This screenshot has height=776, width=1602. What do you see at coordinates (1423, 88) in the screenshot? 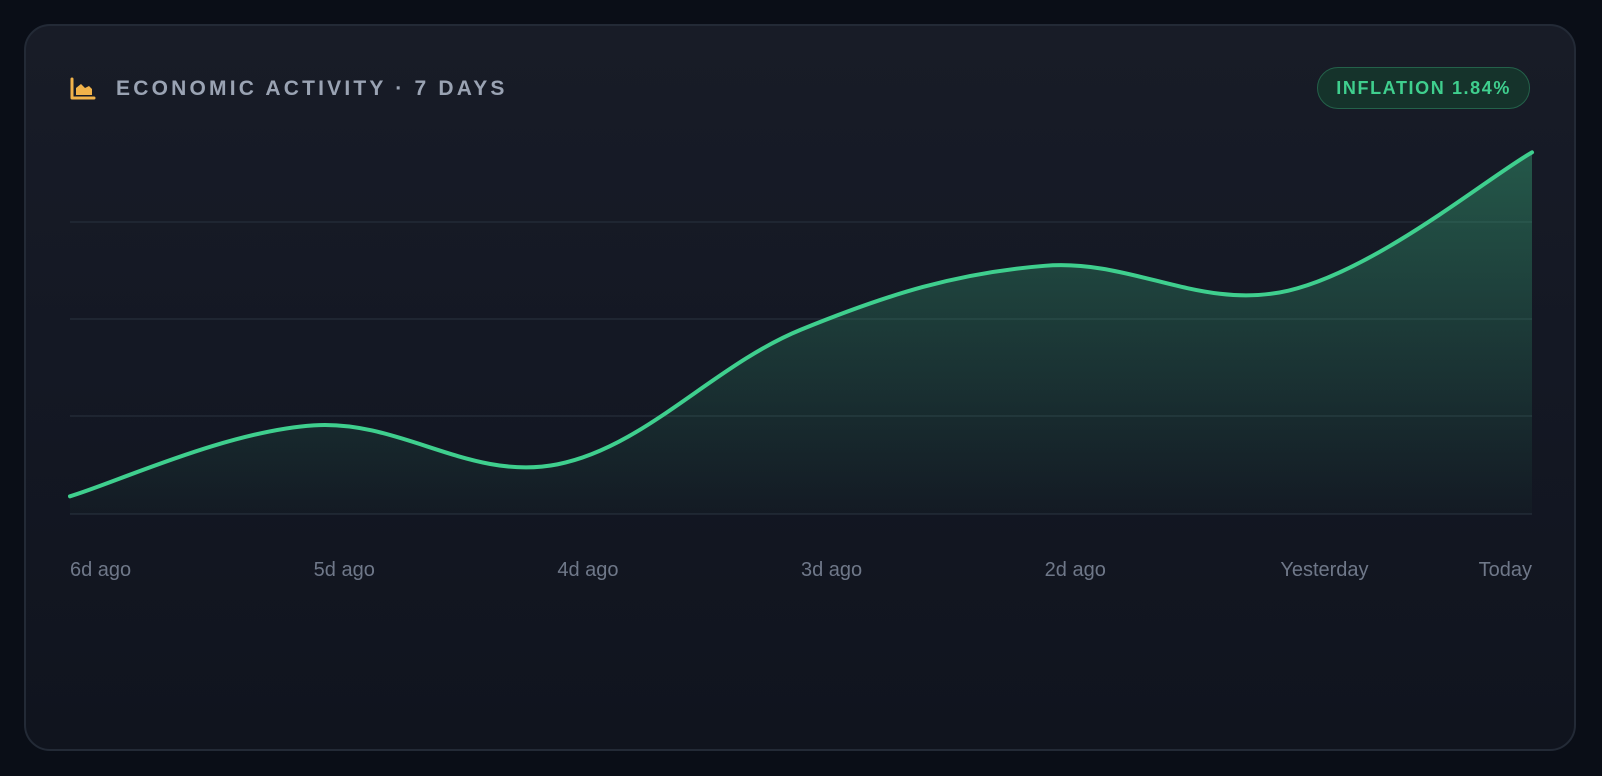
I see `inflation-badge: INFLATION 1.84%` at bounding box center [1423, 88].